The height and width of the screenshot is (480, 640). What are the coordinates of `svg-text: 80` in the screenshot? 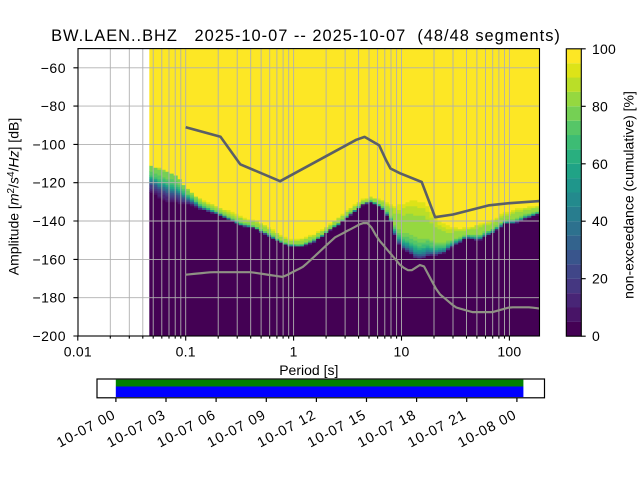 It's located at (600, 106).